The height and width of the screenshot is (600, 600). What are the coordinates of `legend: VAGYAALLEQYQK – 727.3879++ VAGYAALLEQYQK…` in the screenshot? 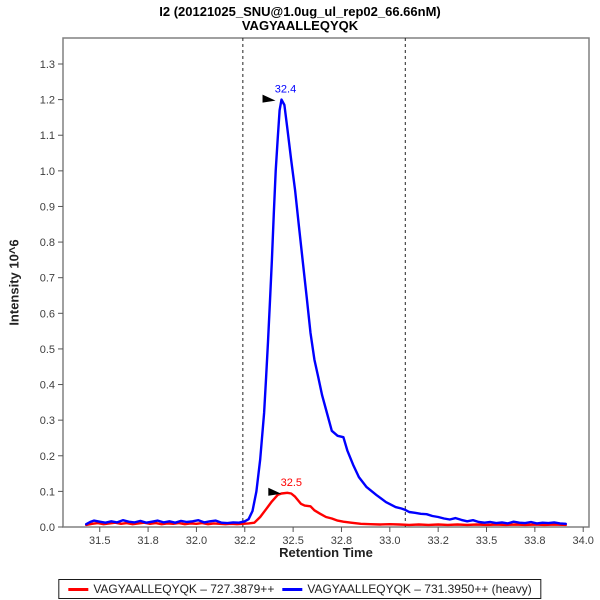 It's located at (300, 589).